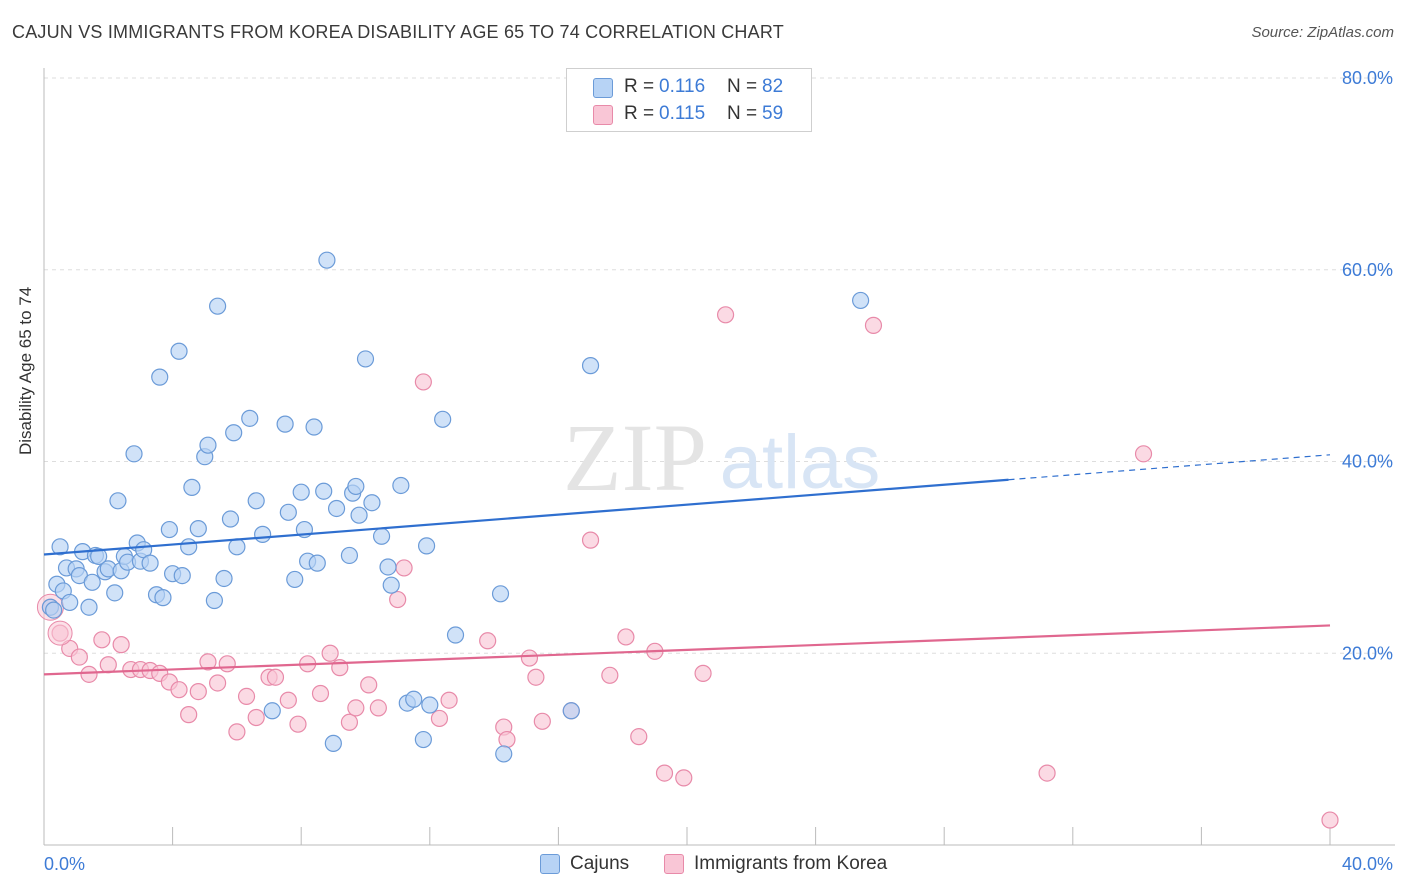 Image resolution: width=1406 pixels, height=892 pixels. What do you see at coordinates (600, 863) in the screenshot?
I see `legend-label-cajuns: Cajuns` at bounding box center [600, 863].